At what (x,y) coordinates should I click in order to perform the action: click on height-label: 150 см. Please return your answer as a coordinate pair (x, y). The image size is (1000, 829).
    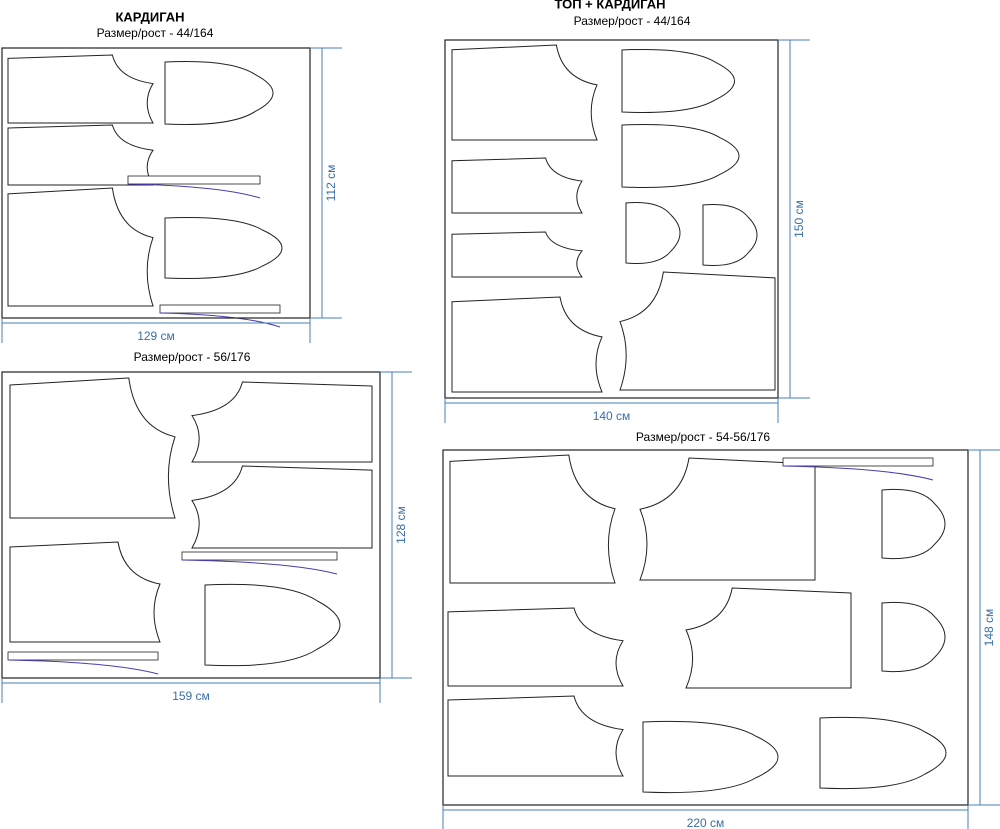
    Looking at the image, I should click on (799, 219).